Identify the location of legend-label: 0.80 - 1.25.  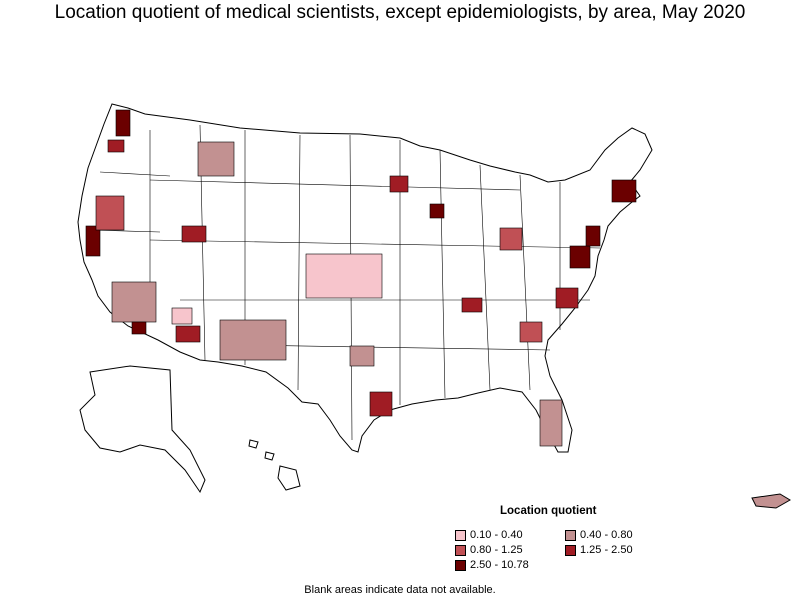
(496, 550).